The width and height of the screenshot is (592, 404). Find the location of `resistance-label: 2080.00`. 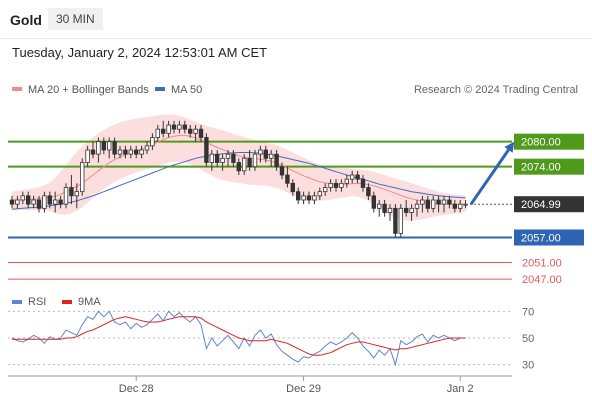

resistance-label: 2080.00 is located at coordinates (541, 143).